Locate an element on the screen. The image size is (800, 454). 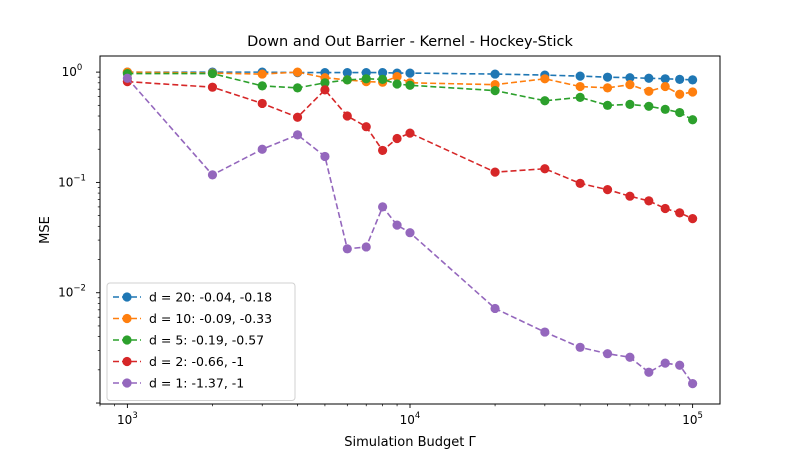
legend-entry: d = 20: -0.04, -0.18 is located at coordinates (192, 297).